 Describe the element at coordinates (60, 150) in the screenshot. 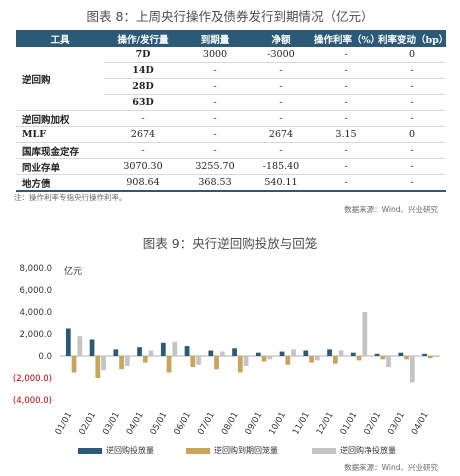

I see `row-label: 国库现金定存` at that location.